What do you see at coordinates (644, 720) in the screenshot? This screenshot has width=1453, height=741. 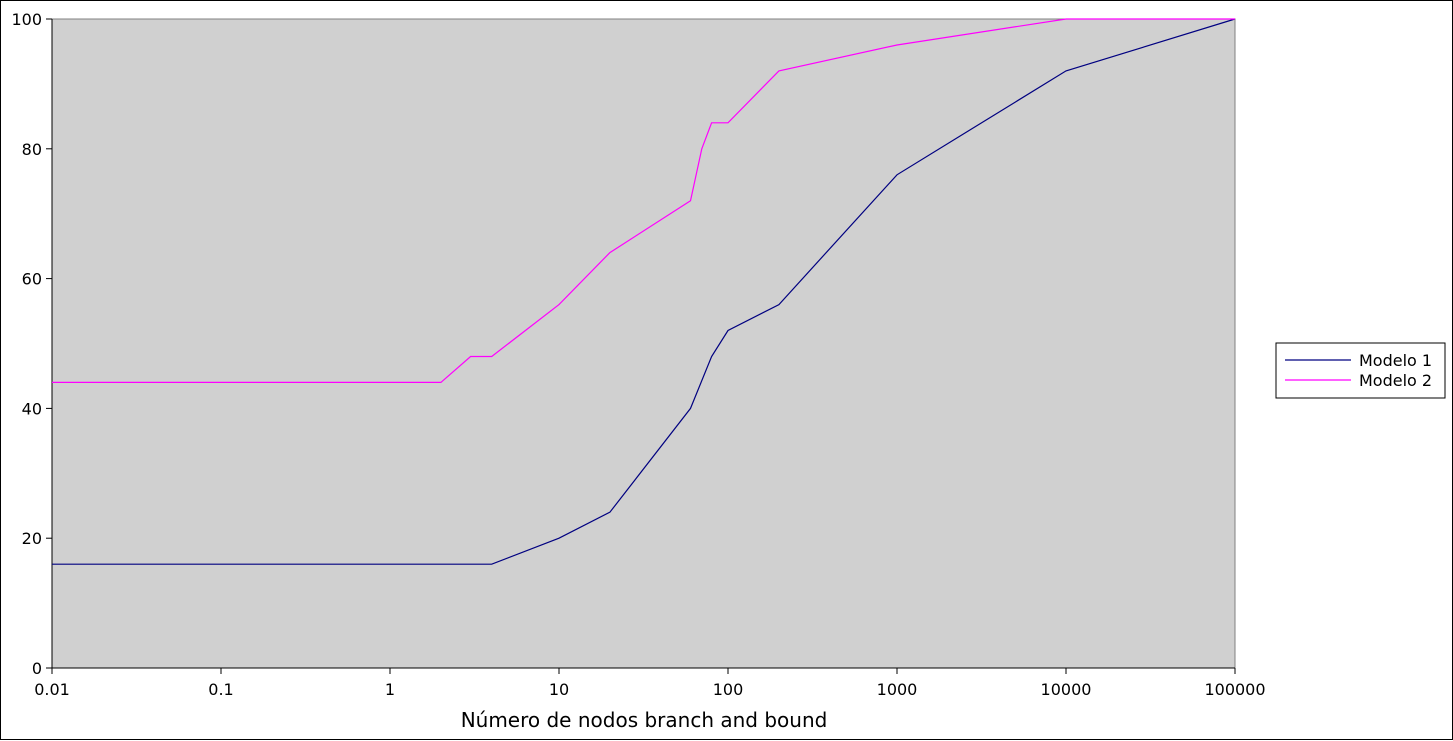 I see `x-axis-label: Número de nodos branch and bound` at bounding box center [644, 720].